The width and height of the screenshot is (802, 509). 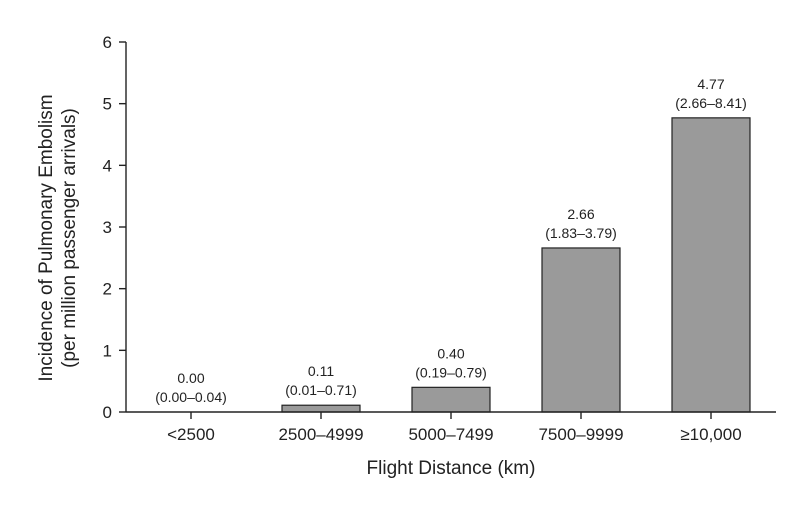 What do you see at coordinates (451, 372) in the screenshot?
I see `ci-label: (0.19–0.79)` at bounding box center [451, 372].